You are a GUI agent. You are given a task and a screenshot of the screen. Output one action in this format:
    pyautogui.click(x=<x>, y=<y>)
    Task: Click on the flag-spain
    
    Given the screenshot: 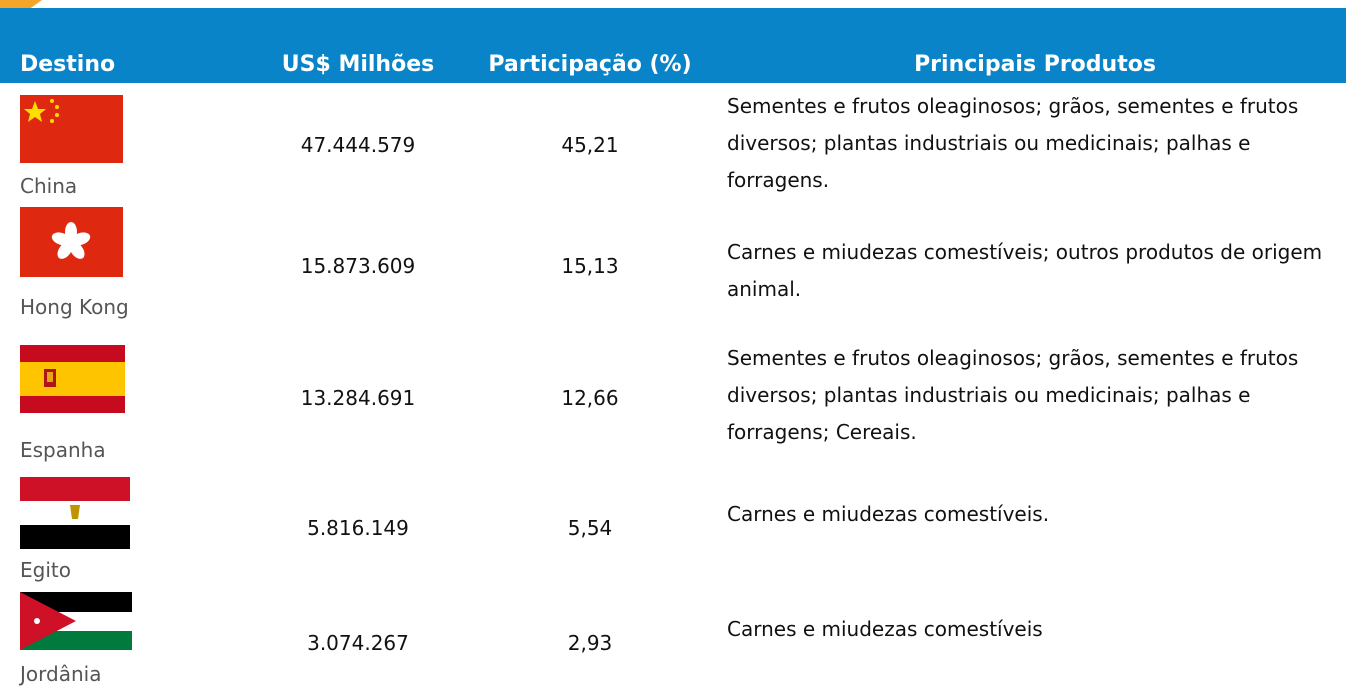 What is the action you would take?
    pyautogui.click(x=72, y=379)
    